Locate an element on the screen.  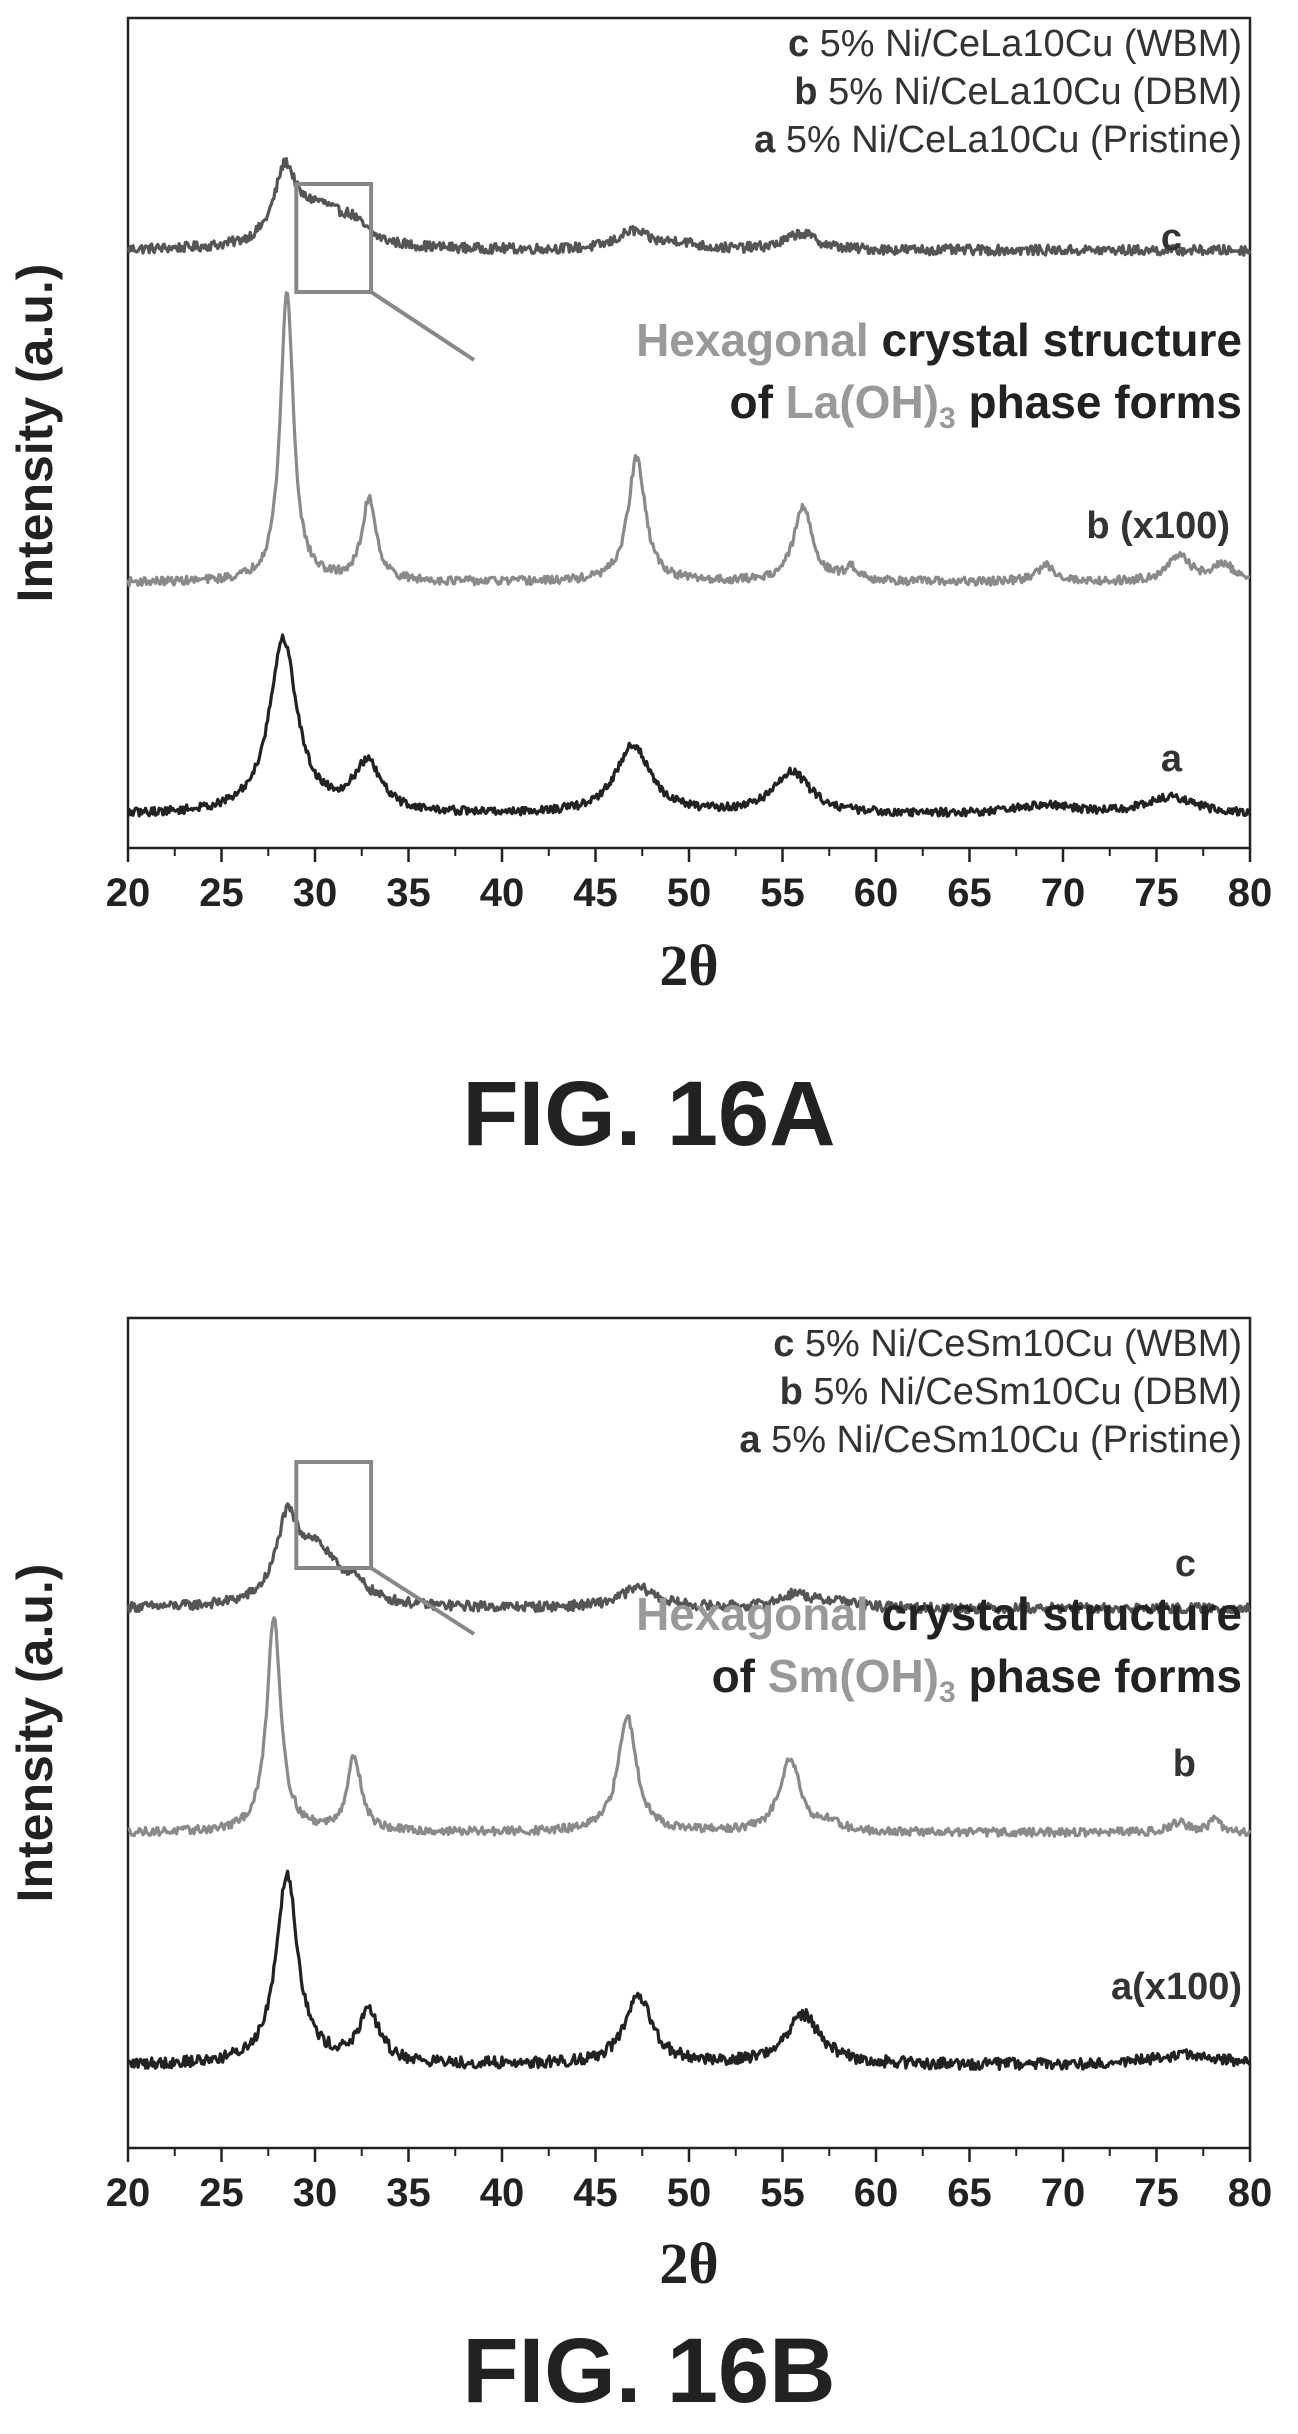
legend-entry-a: a 5% Ni/CeLa10Cu (Pristine) is located at coordinates (998, 140).